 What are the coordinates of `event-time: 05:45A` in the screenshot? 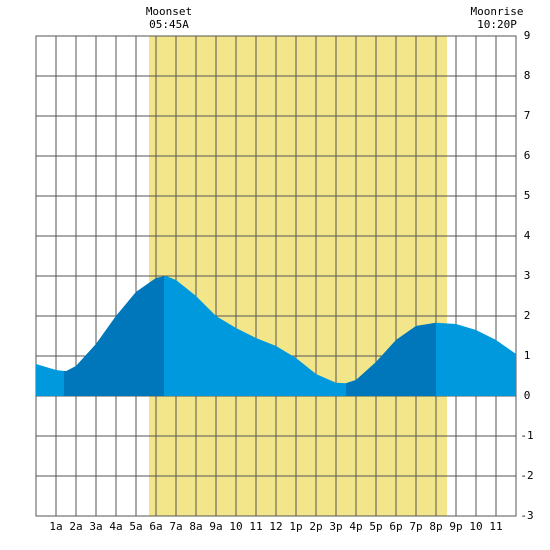 It's located at (169, 24).